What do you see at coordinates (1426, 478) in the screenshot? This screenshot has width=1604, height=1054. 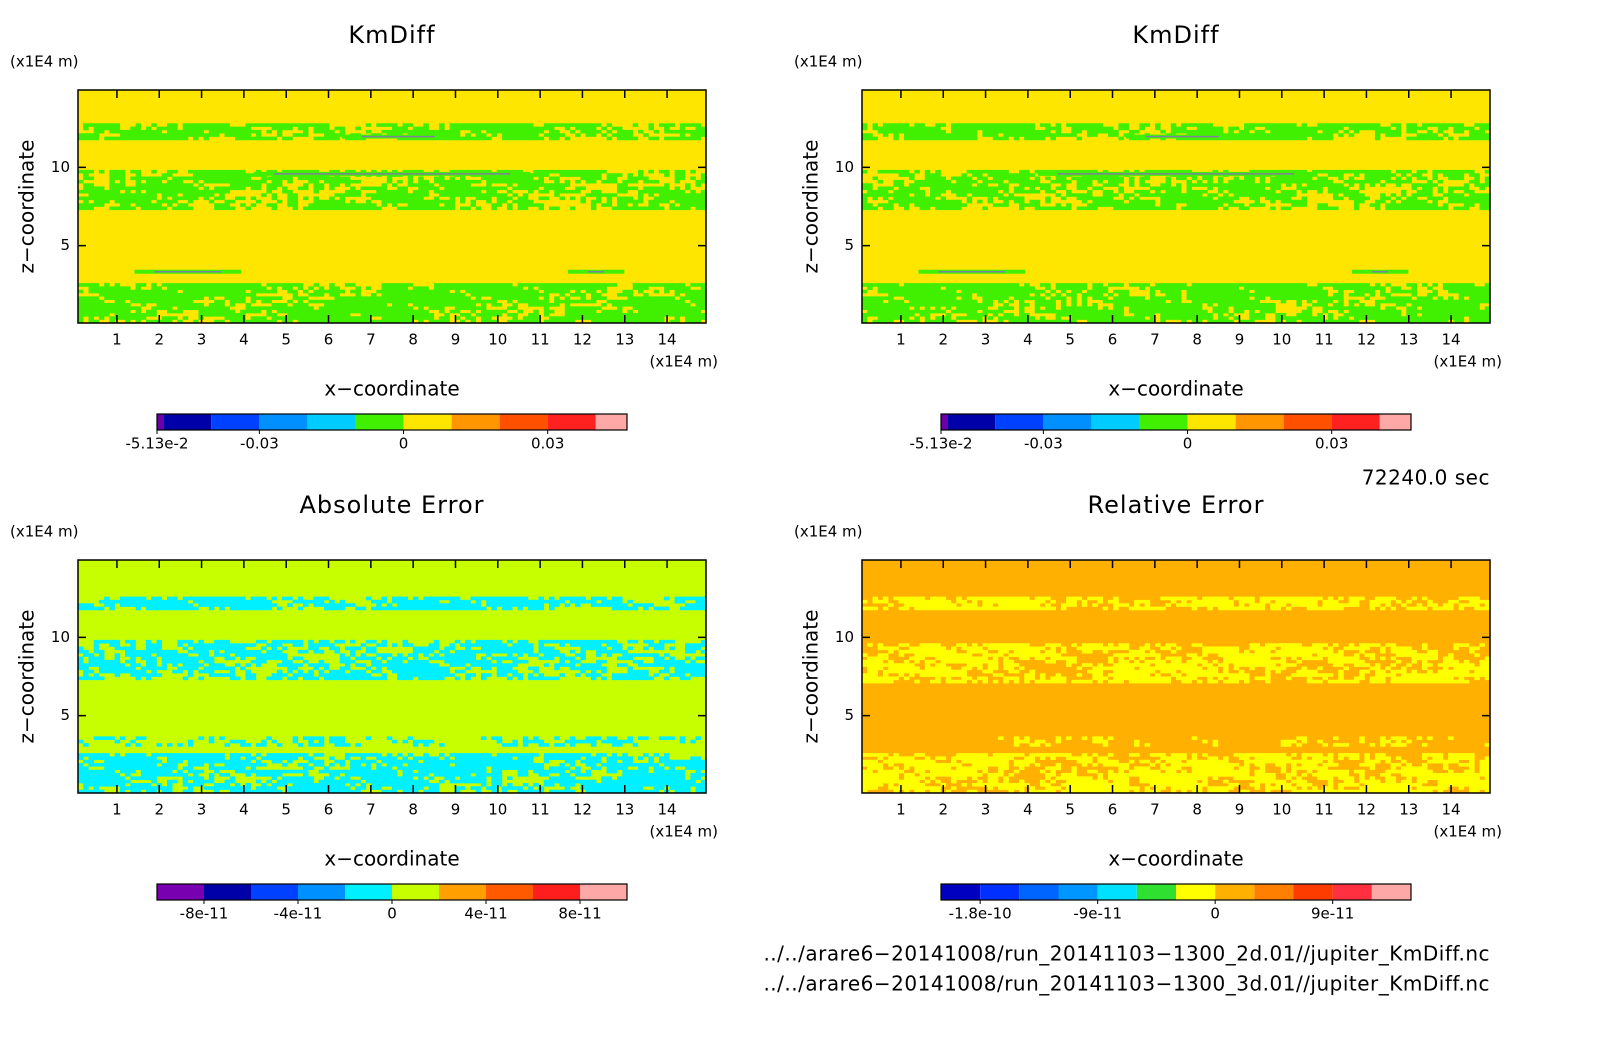 I see `time-label: 72240.0 sec` at bounding box center [1426, 478].